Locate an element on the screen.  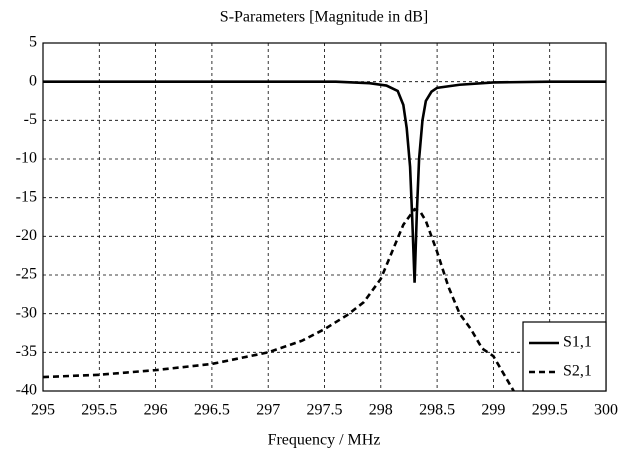
x-tick-label: 298.5 is located at coordinates (437, 410).